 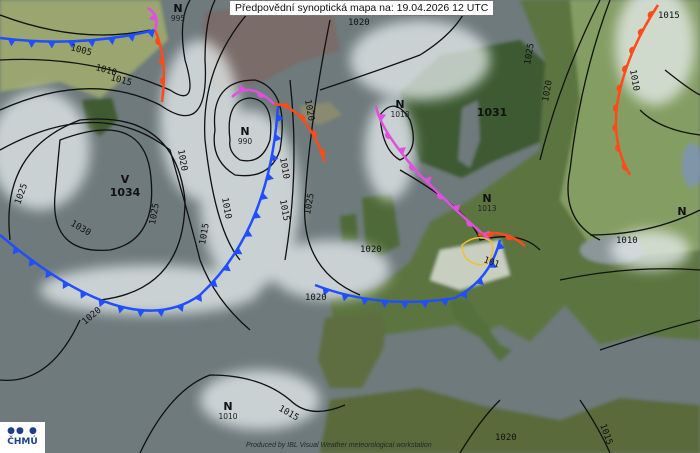 I want to click on center-value: 1010, so click(x=227, y=416).